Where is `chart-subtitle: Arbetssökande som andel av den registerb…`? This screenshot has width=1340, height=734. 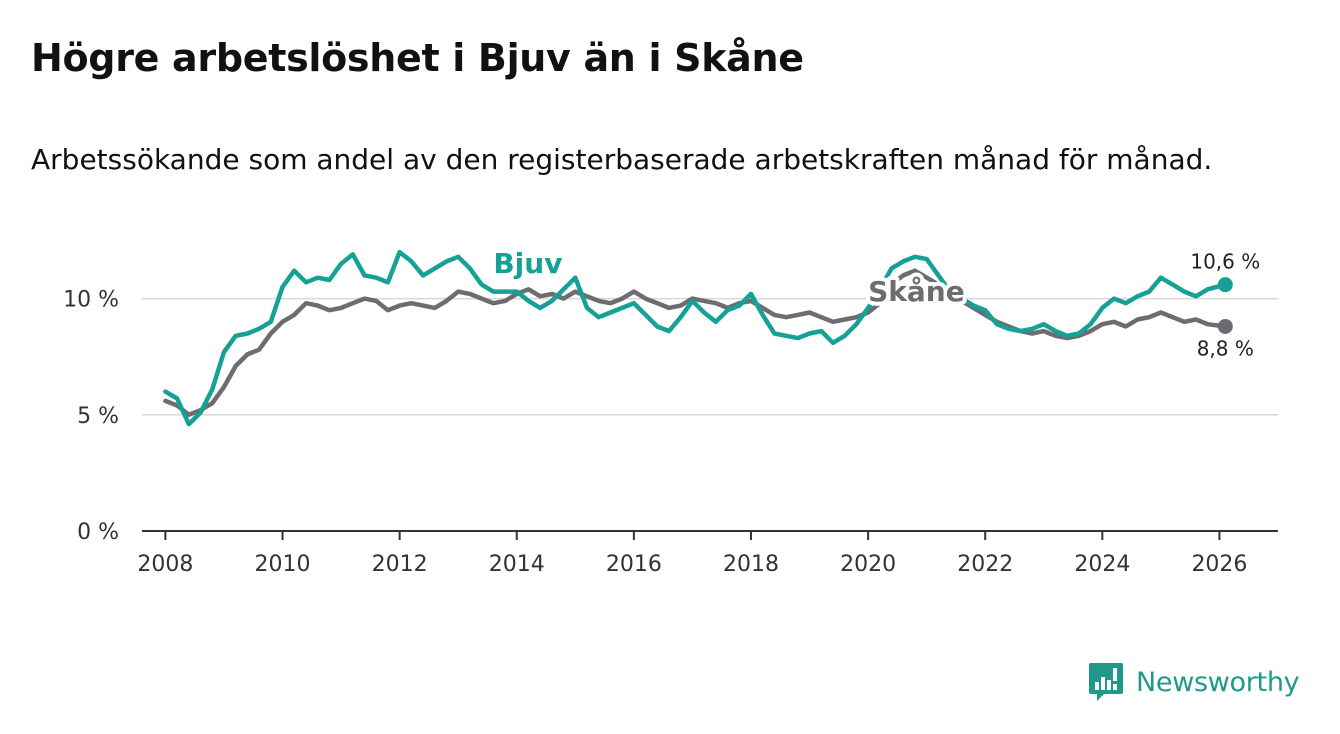
chart-subtitle: Arbetssökande som andel av den registerb… is located at coordinates (622, 159).